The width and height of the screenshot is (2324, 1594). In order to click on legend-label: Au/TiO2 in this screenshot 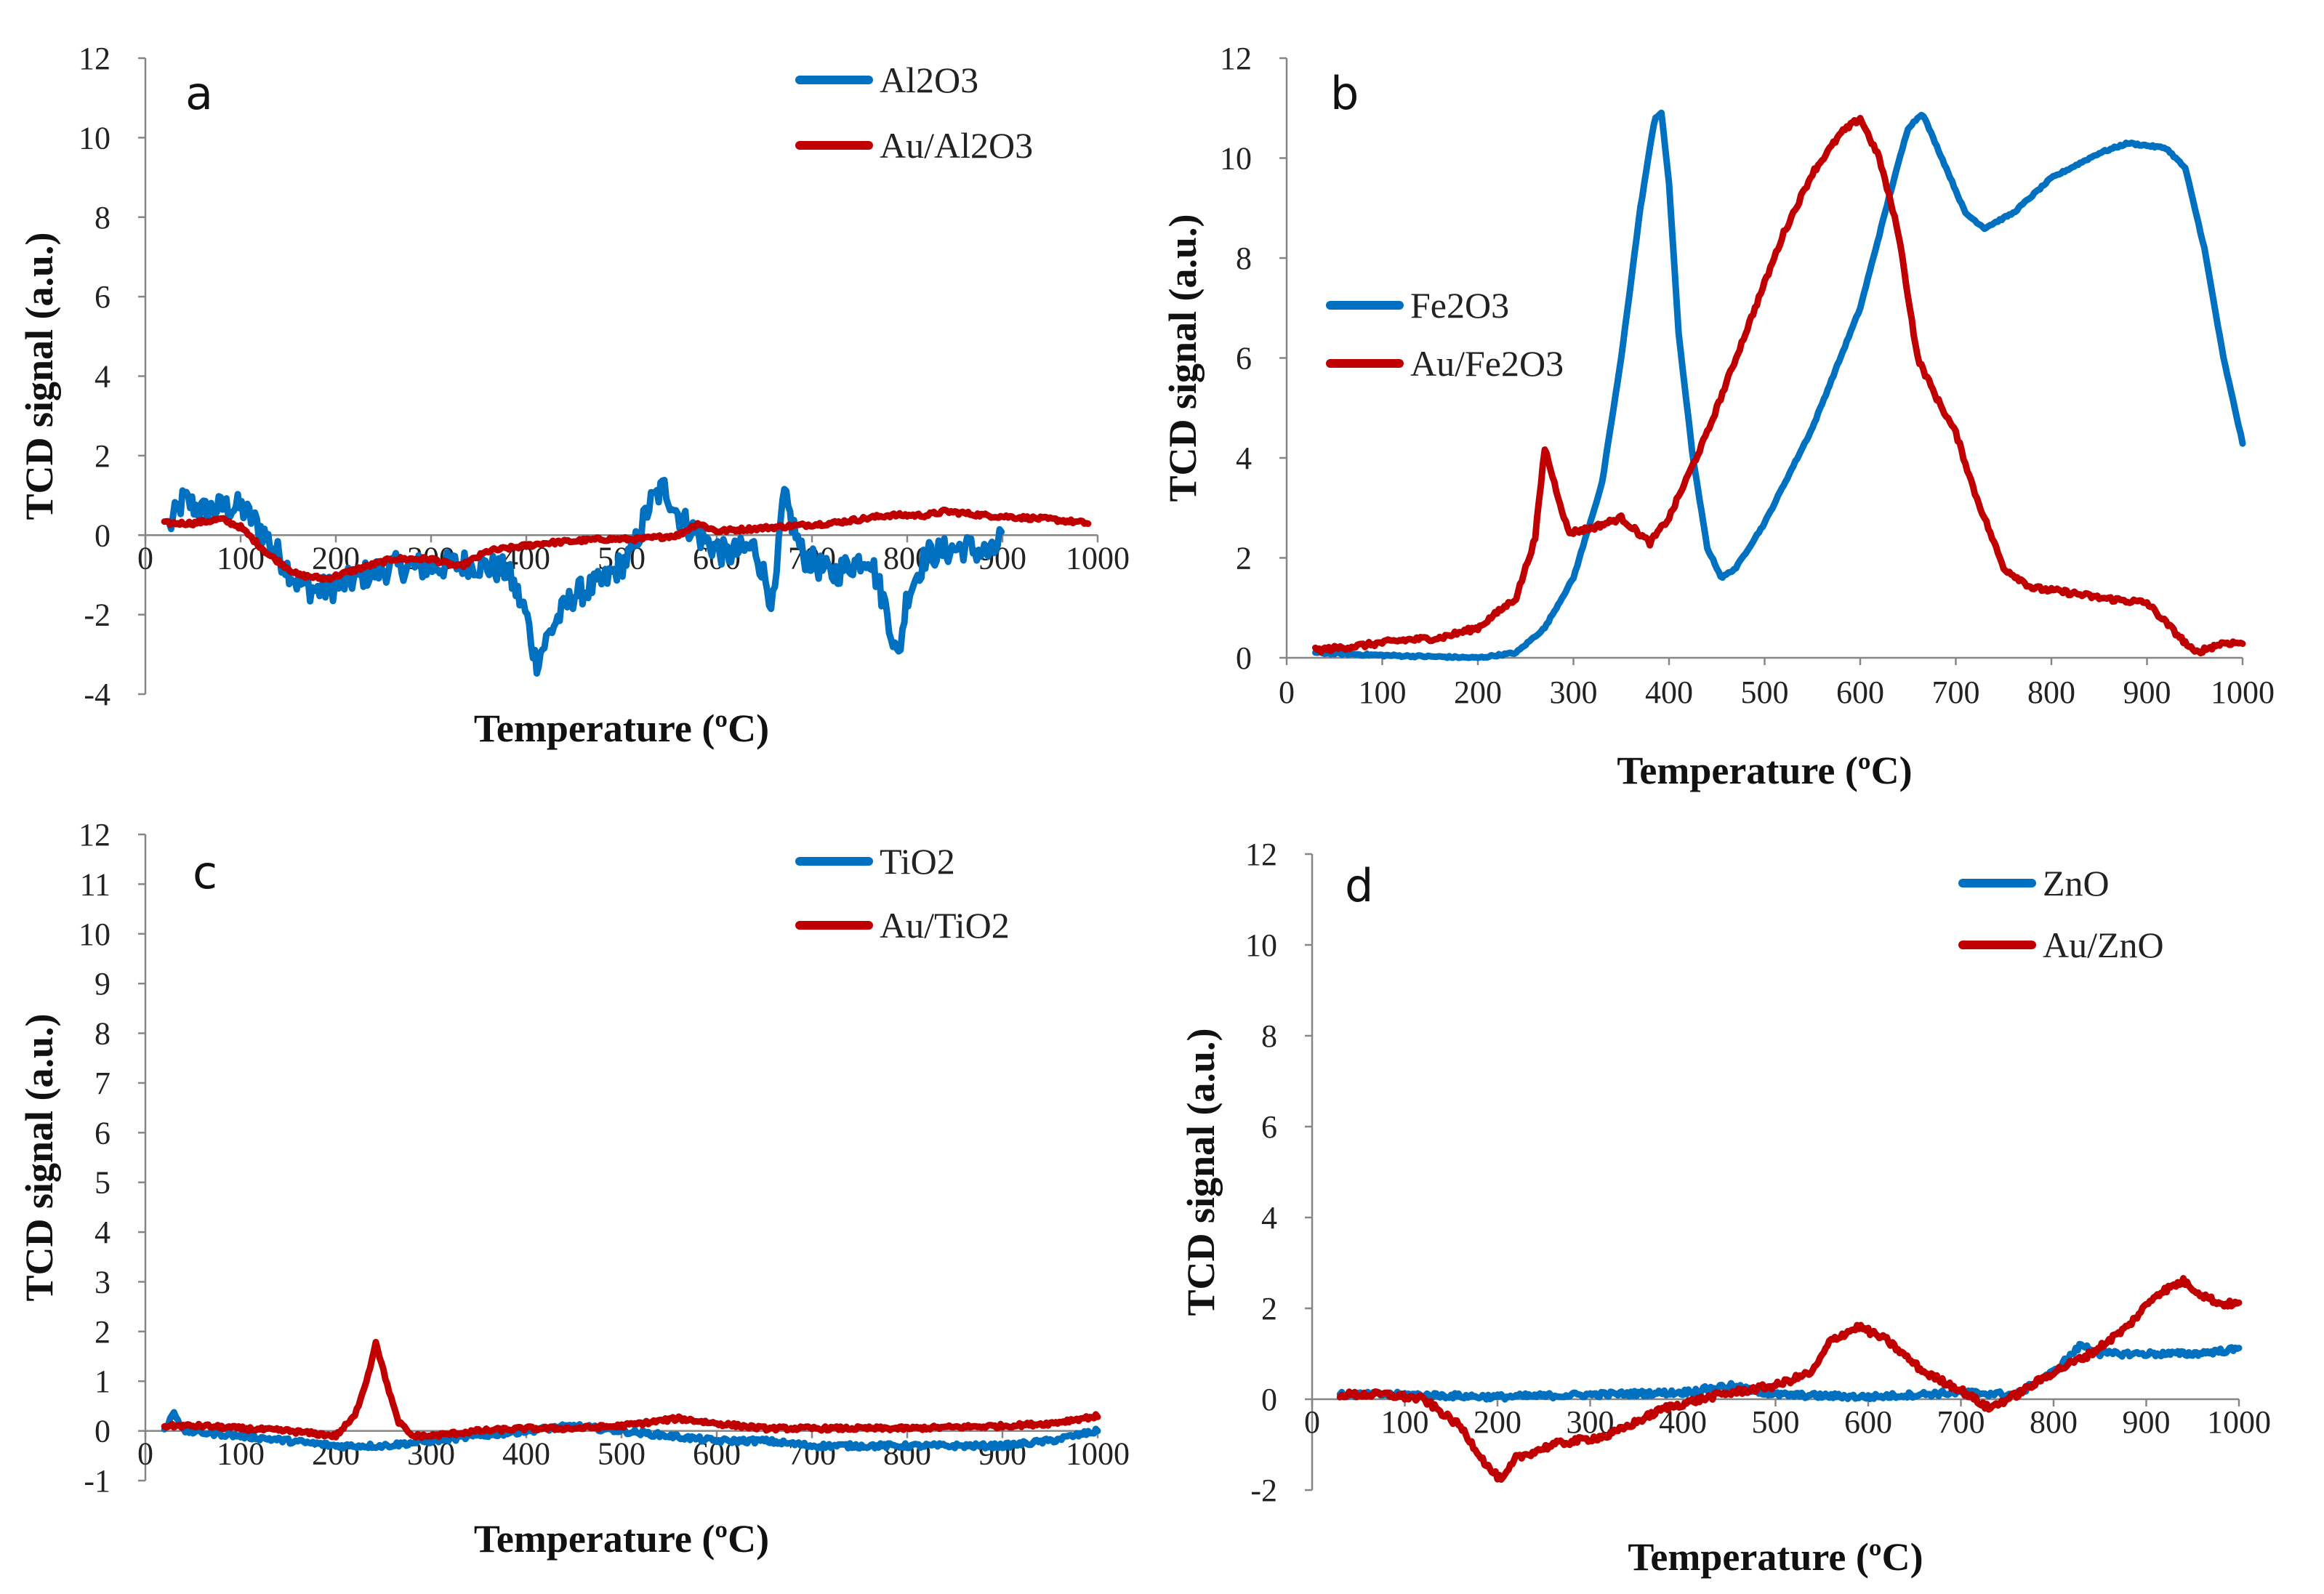, I will do `click(945, 926)`.